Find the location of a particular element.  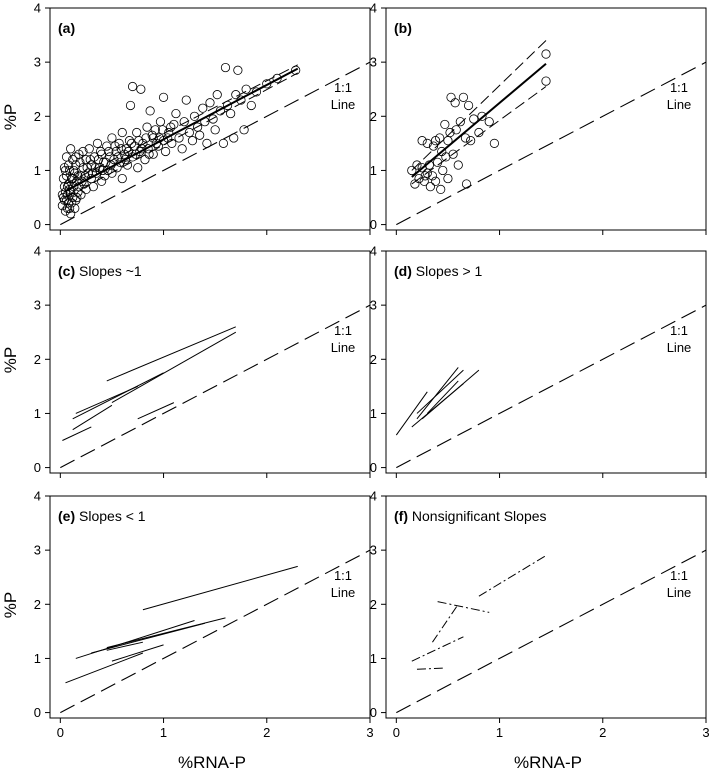

panel-e-x-tick-label: 2 is located at coordinates (266, 732).